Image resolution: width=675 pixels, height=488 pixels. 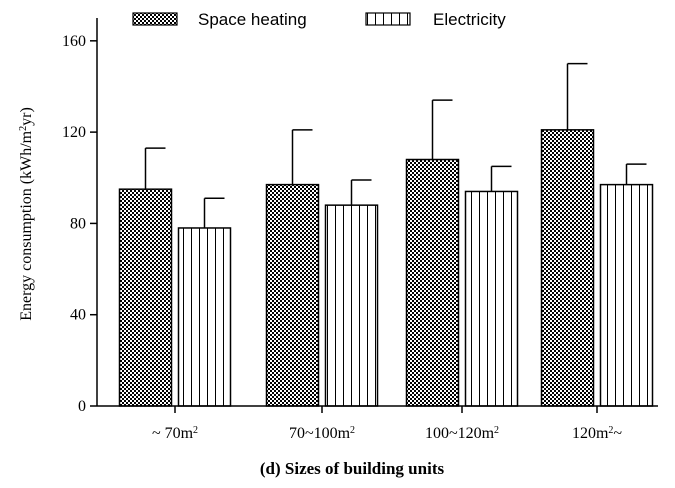 What do you see at coordinates (27, 214) in the screenshot?
I see `y-axis-label: Energy consumption (kWh/m2yr)` at bounding box center [27, 214].